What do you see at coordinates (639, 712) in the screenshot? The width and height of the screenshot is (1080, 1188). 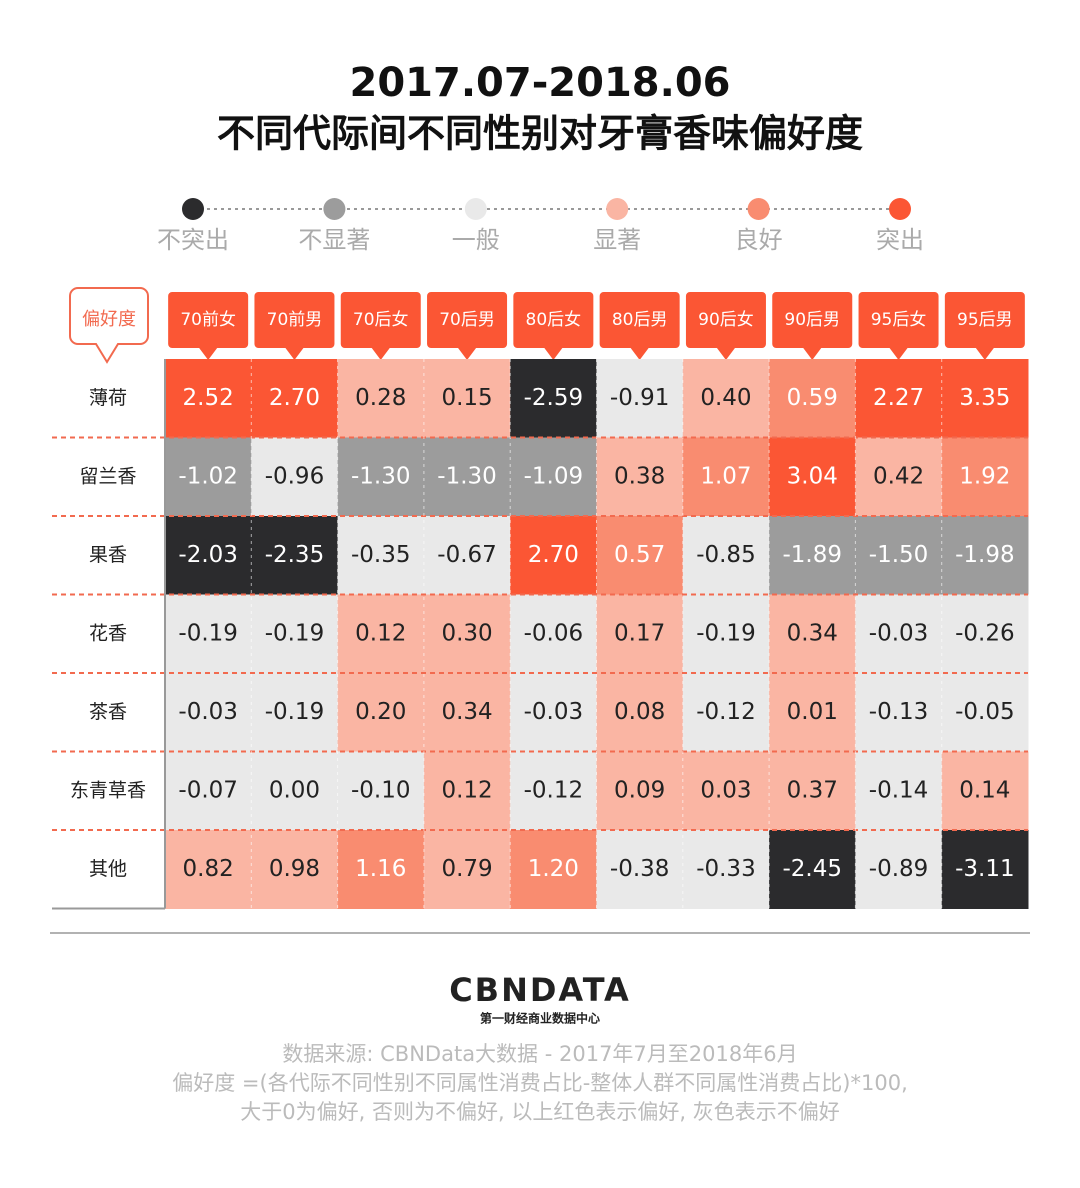 I see `cell-value: 0.08` at bounding box center [639, 712].